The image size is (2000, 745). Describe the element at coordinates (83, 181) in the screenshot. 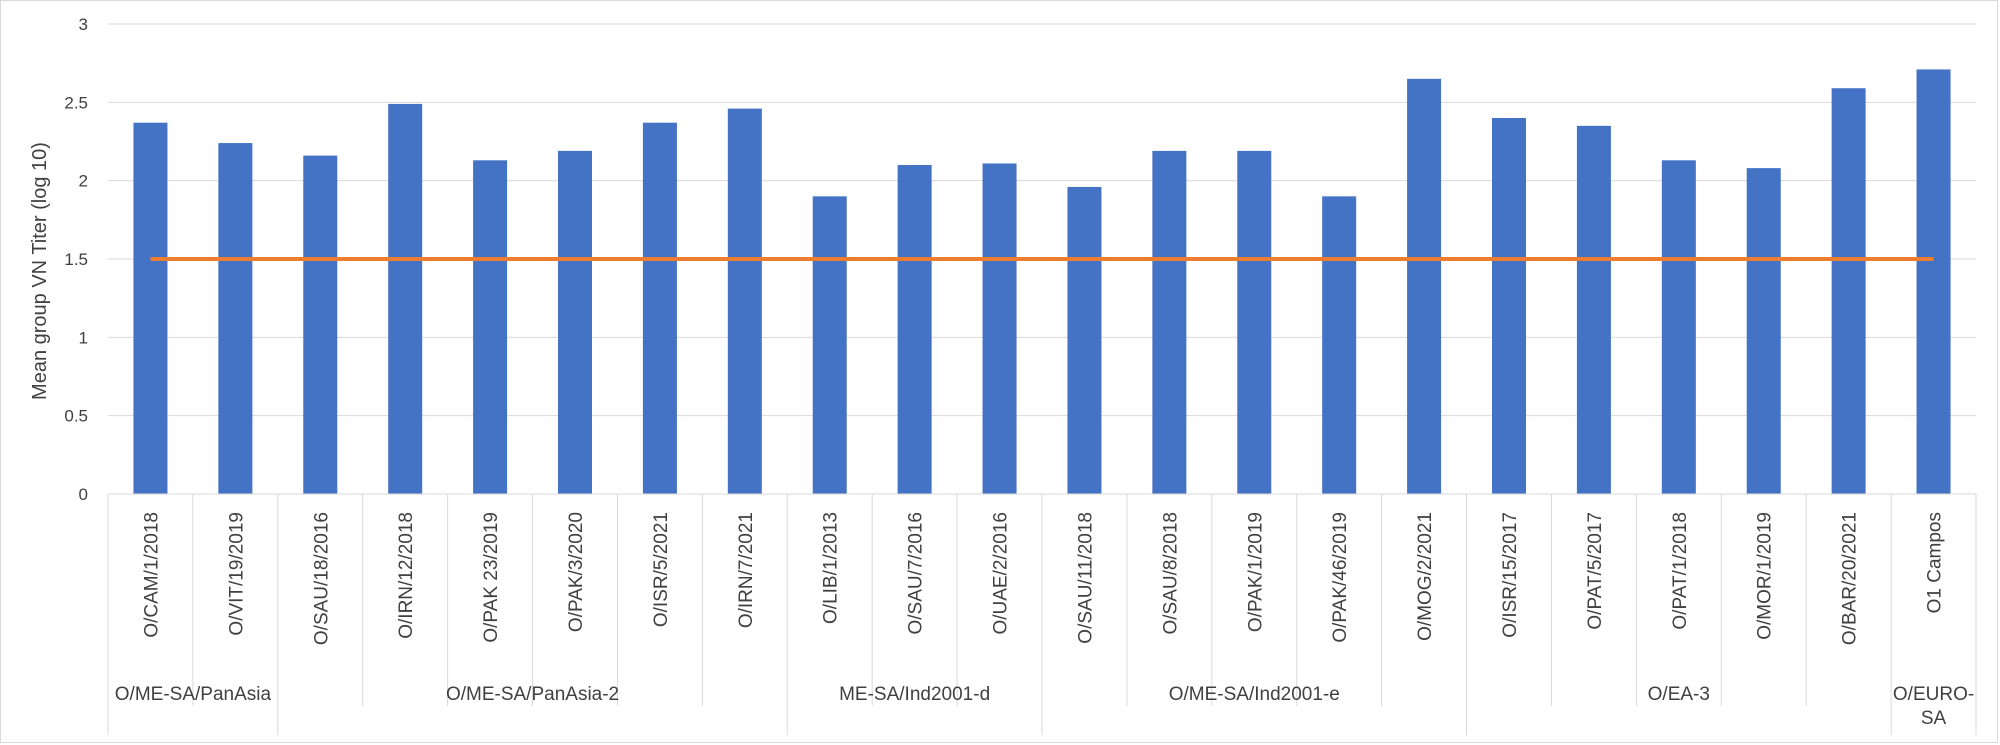

I see `y-tick-label: 2` at that location.